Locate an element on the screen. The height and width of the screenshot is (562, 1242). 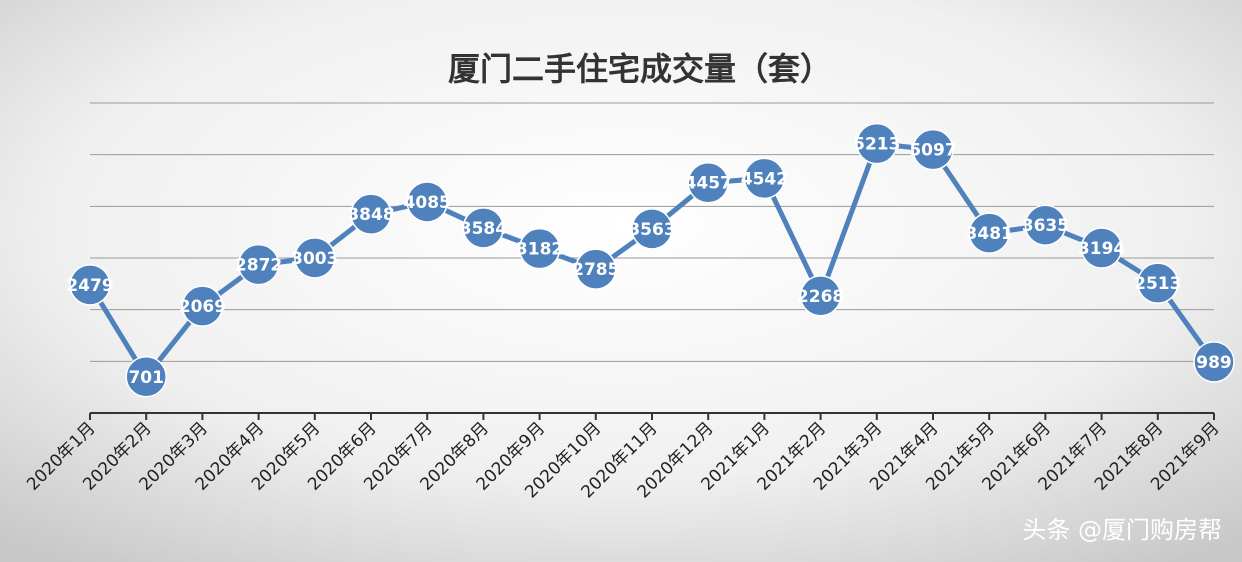
data-label: 989 is located at coordinates (1214, 363).